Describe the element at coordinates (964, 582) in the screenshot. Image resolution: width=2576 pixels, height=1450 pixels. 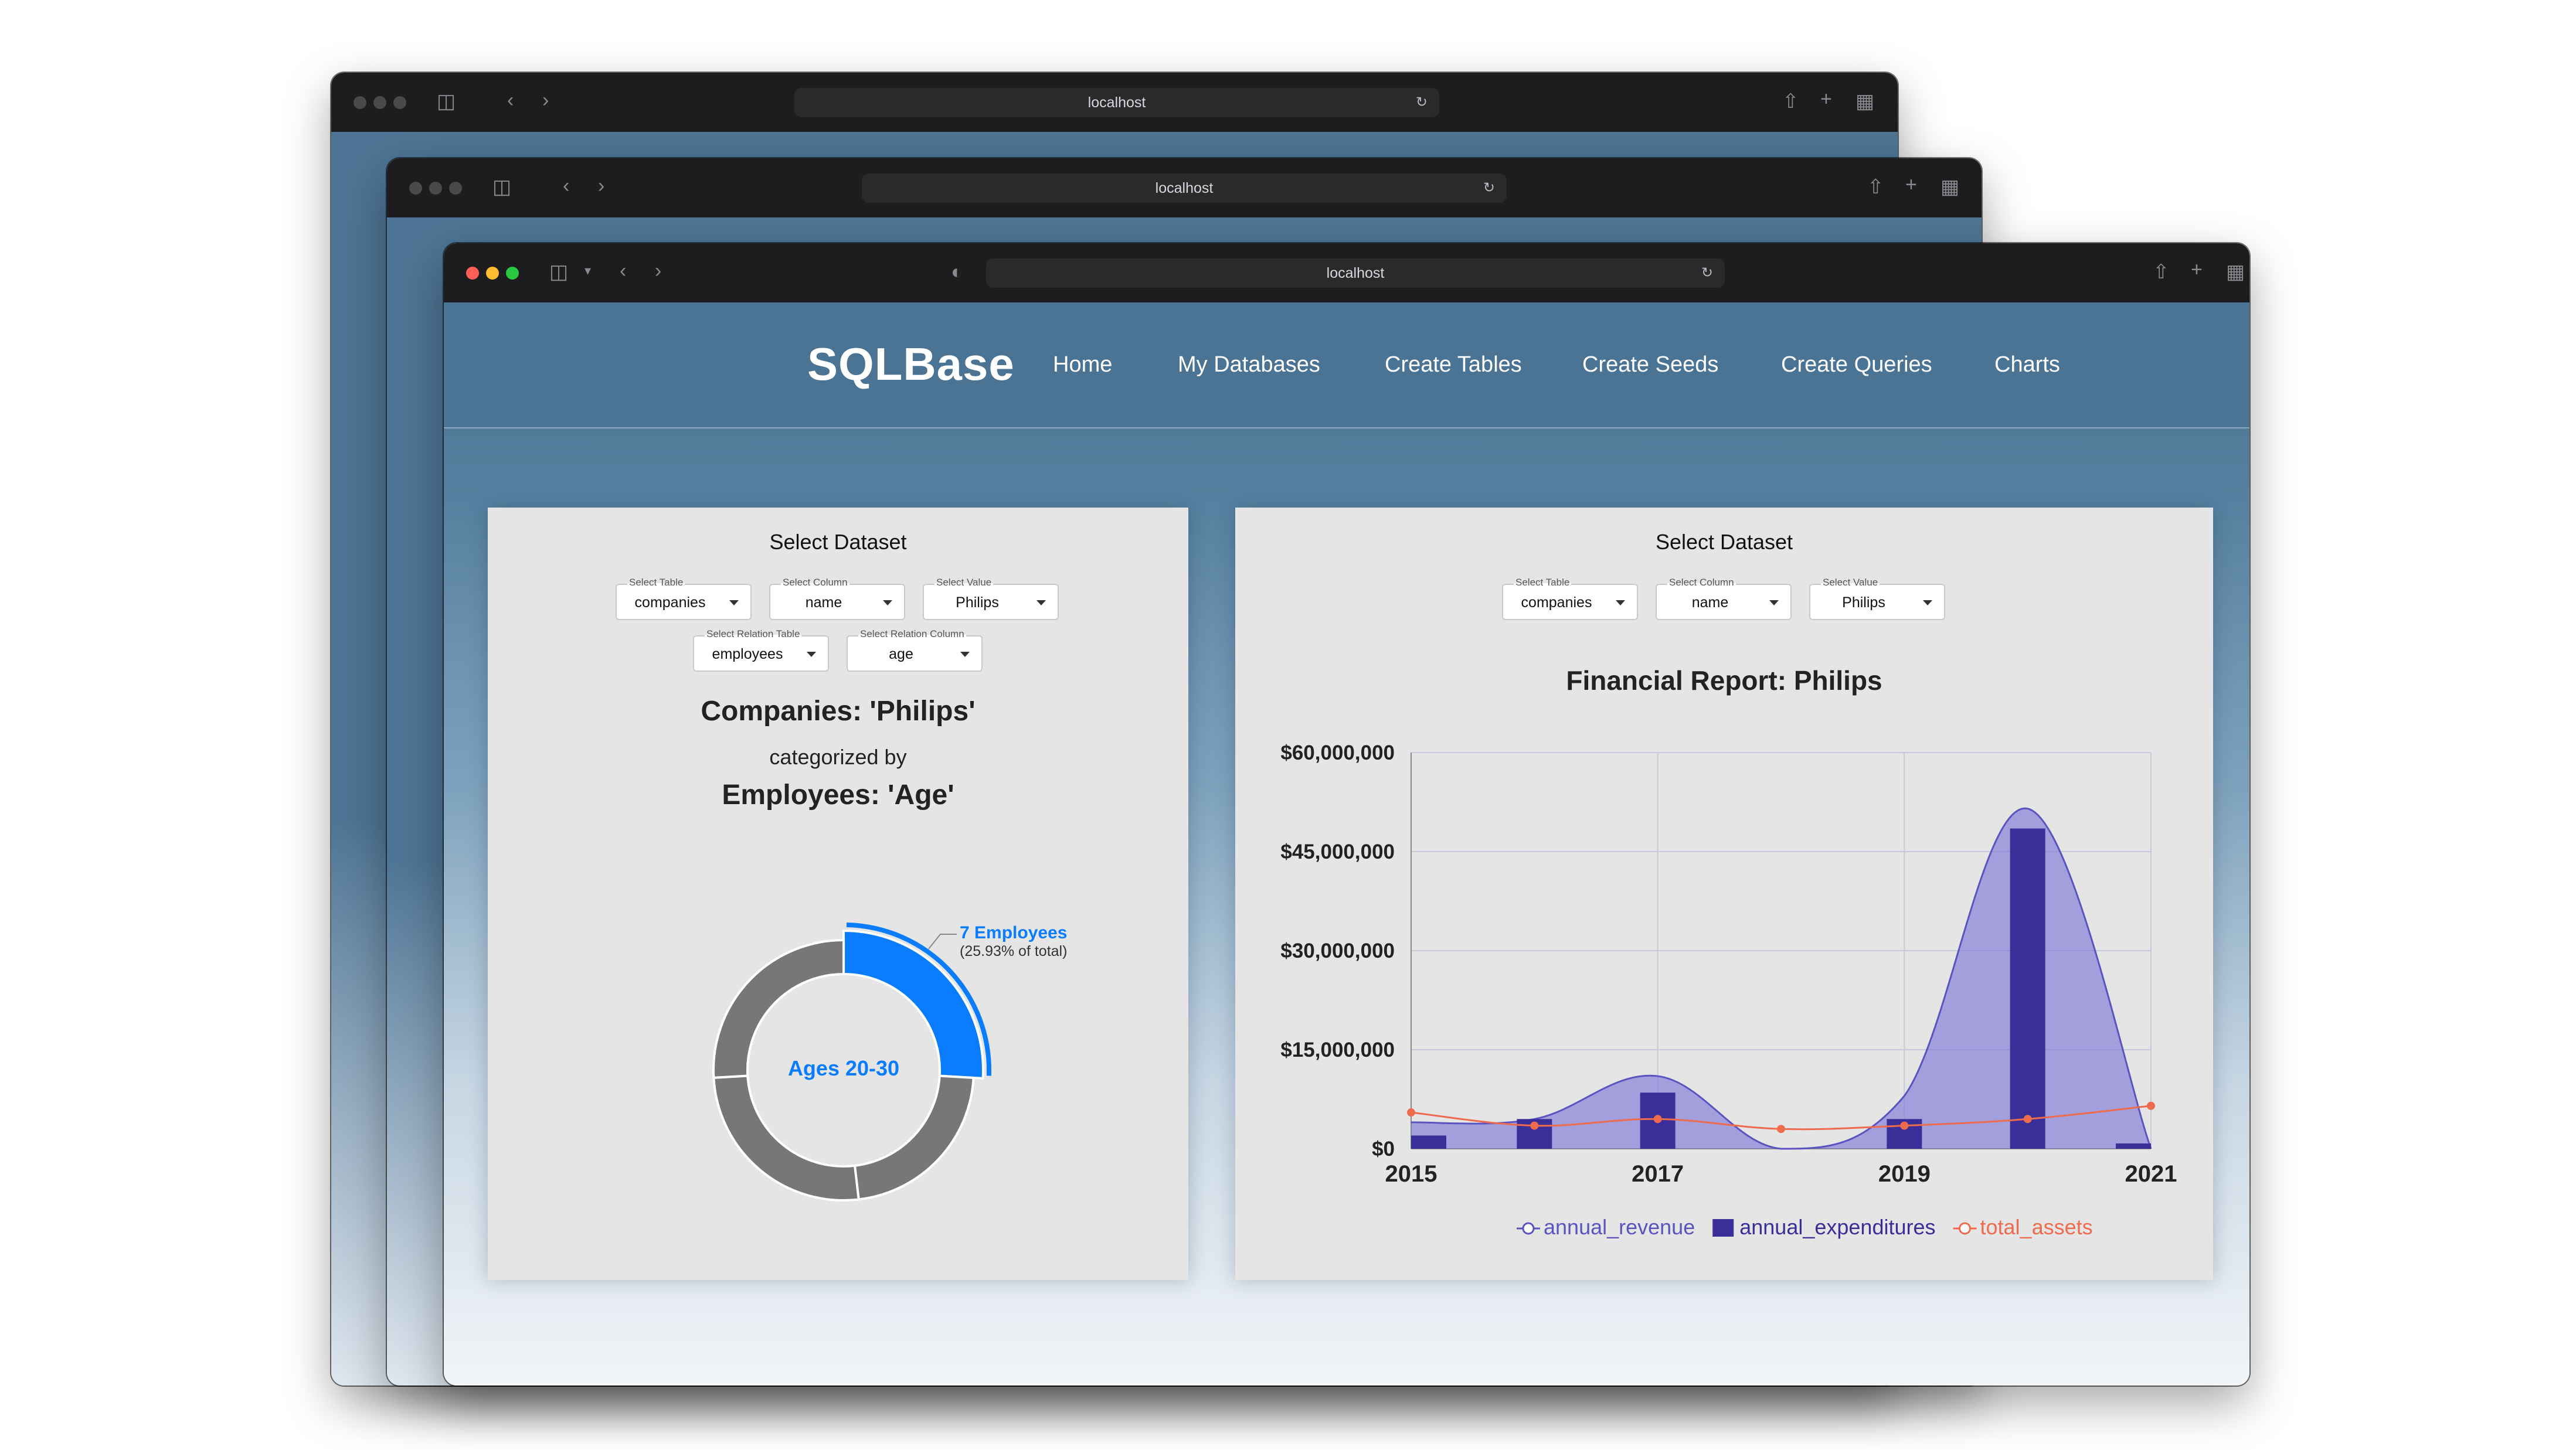
I see `select-label: Select Value` at that location.